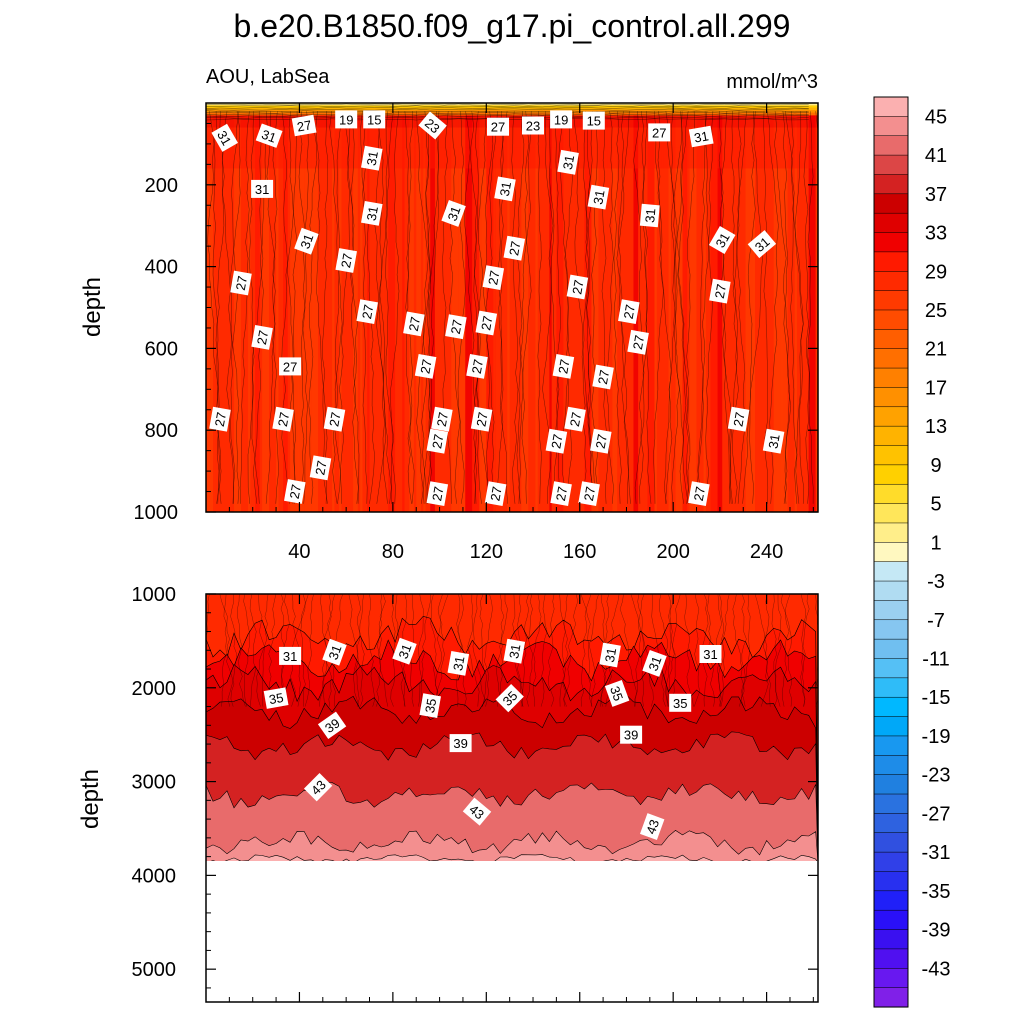  What do you see at coordinates (299, 552) in the screenshot?
I see `upper-xtick-label: 40` at bounding box center [299, 552].